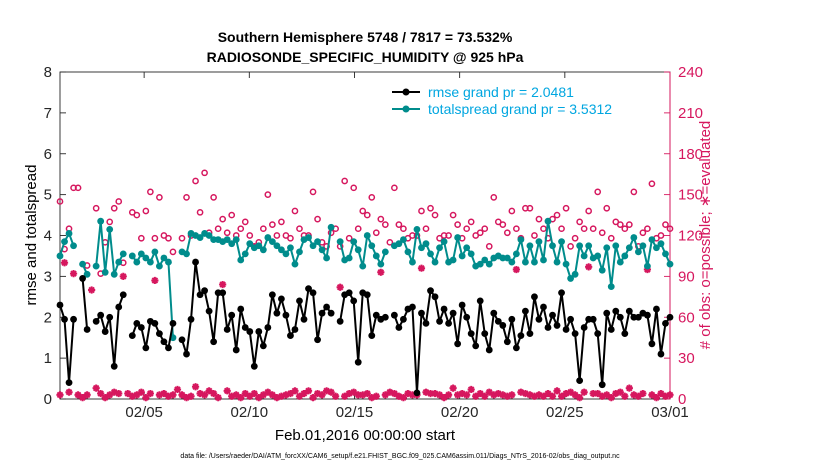 Image resolution: width=830 pixels, height=470 pixels. Describe the element at coordinates (48, 399) in the screenshot. I see `y-tick-label: 0` at that location.